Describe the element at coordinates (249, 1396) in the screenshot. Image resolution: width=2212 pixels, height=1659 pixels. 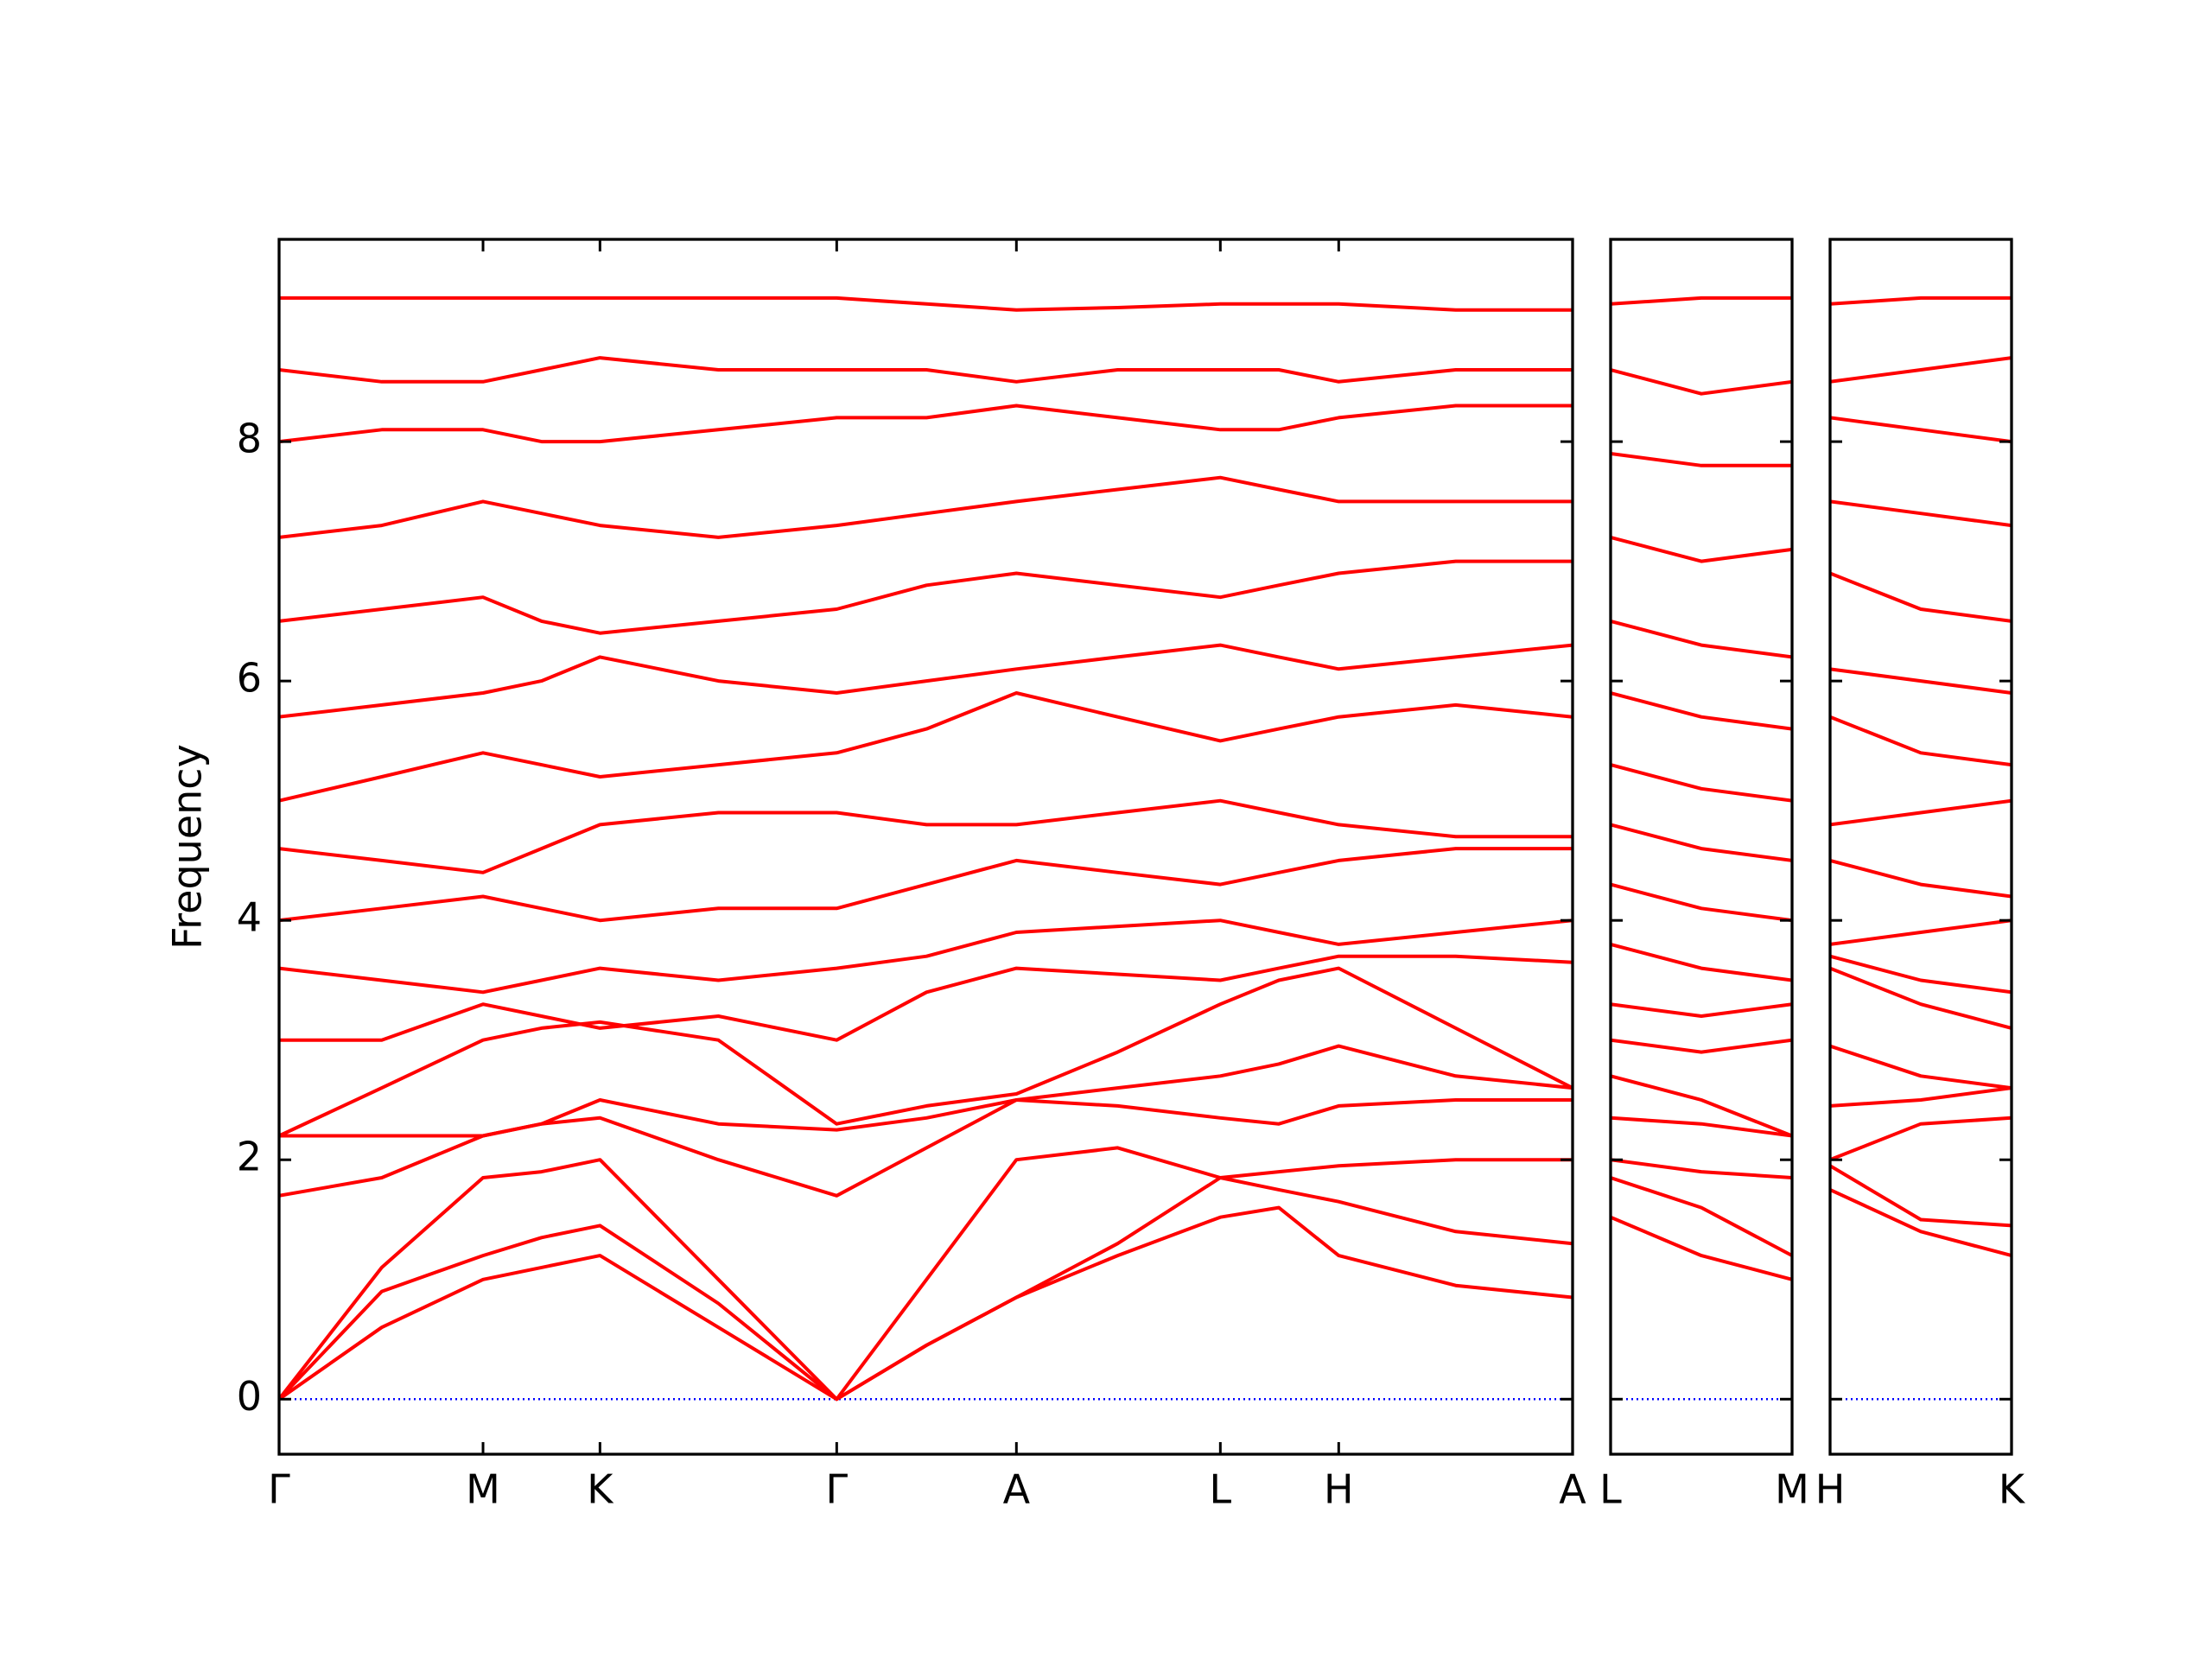
I see `y-tick-label: 0` at that location.